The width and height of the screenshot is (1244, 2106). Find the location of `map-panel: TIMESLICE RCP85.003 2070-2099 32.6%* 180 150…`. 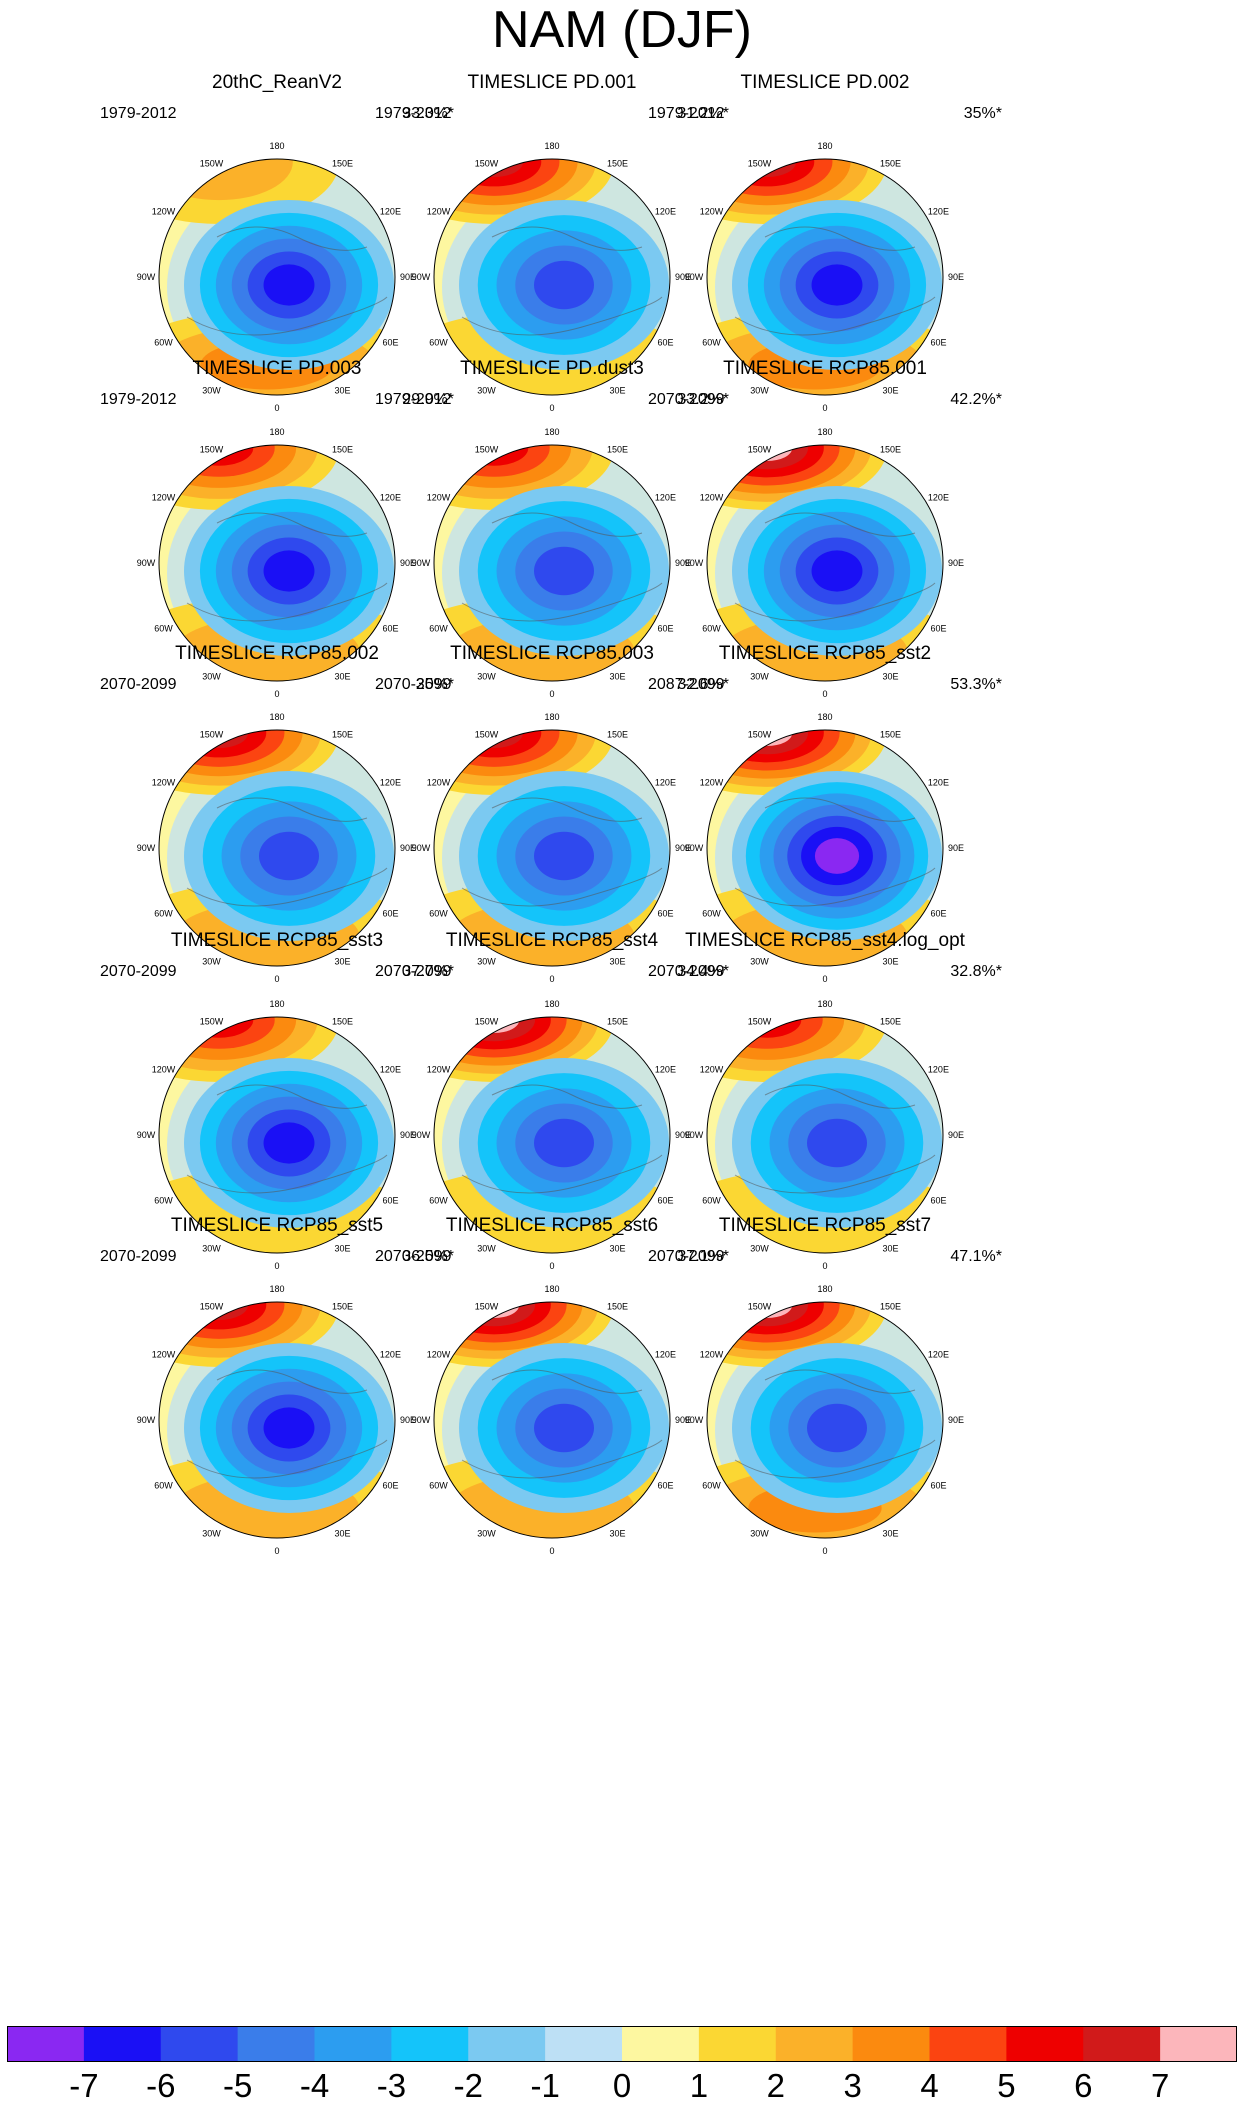

map-panel: TIMESLICE RCP85.003 2070-2099 32.6%* 180 150… is located at coordinates (552, 835).